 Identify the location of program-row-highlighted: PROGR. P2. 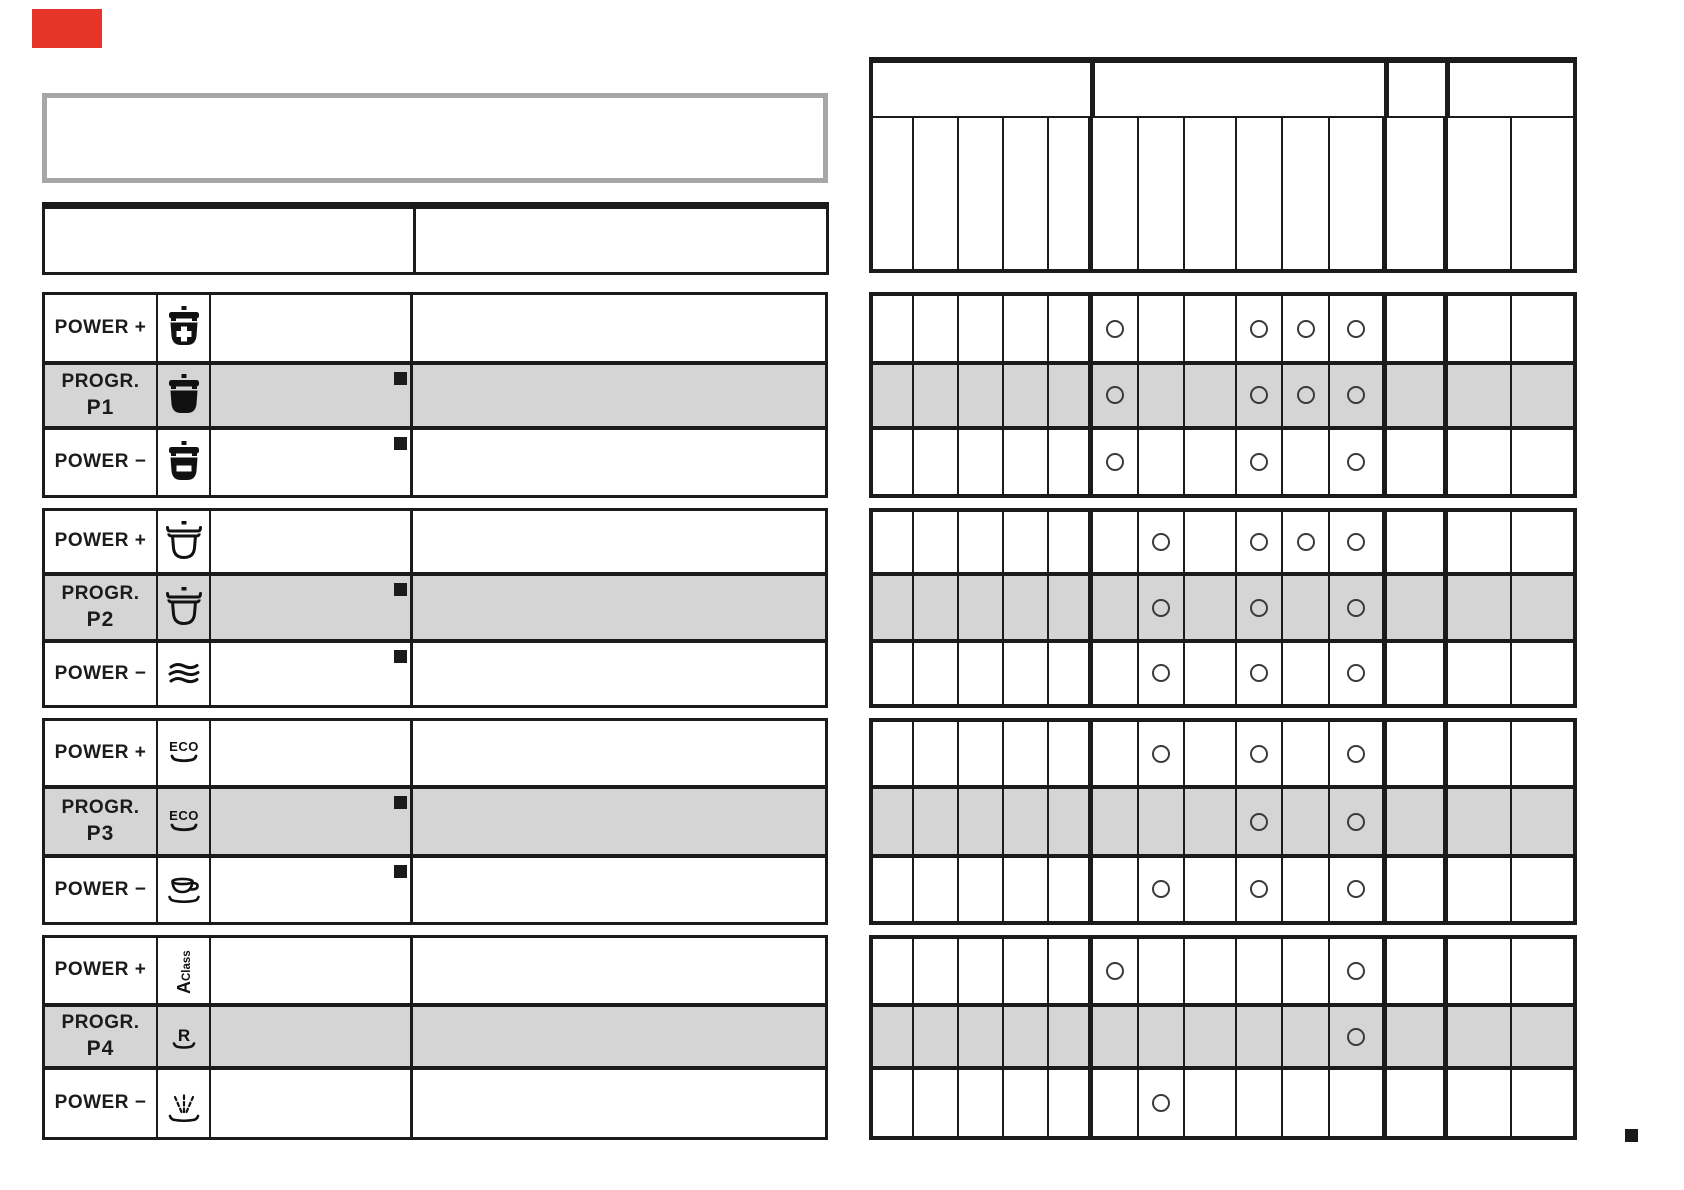
(435, 607).